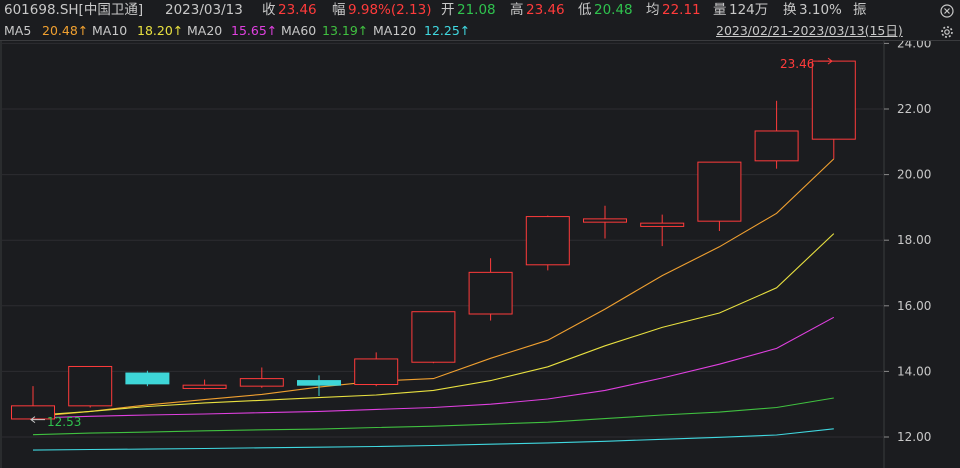  What do you see at coordinates (681, 10) in the screenshot?
I see `avg-value: 22.11` at bounding box center [681, 10].